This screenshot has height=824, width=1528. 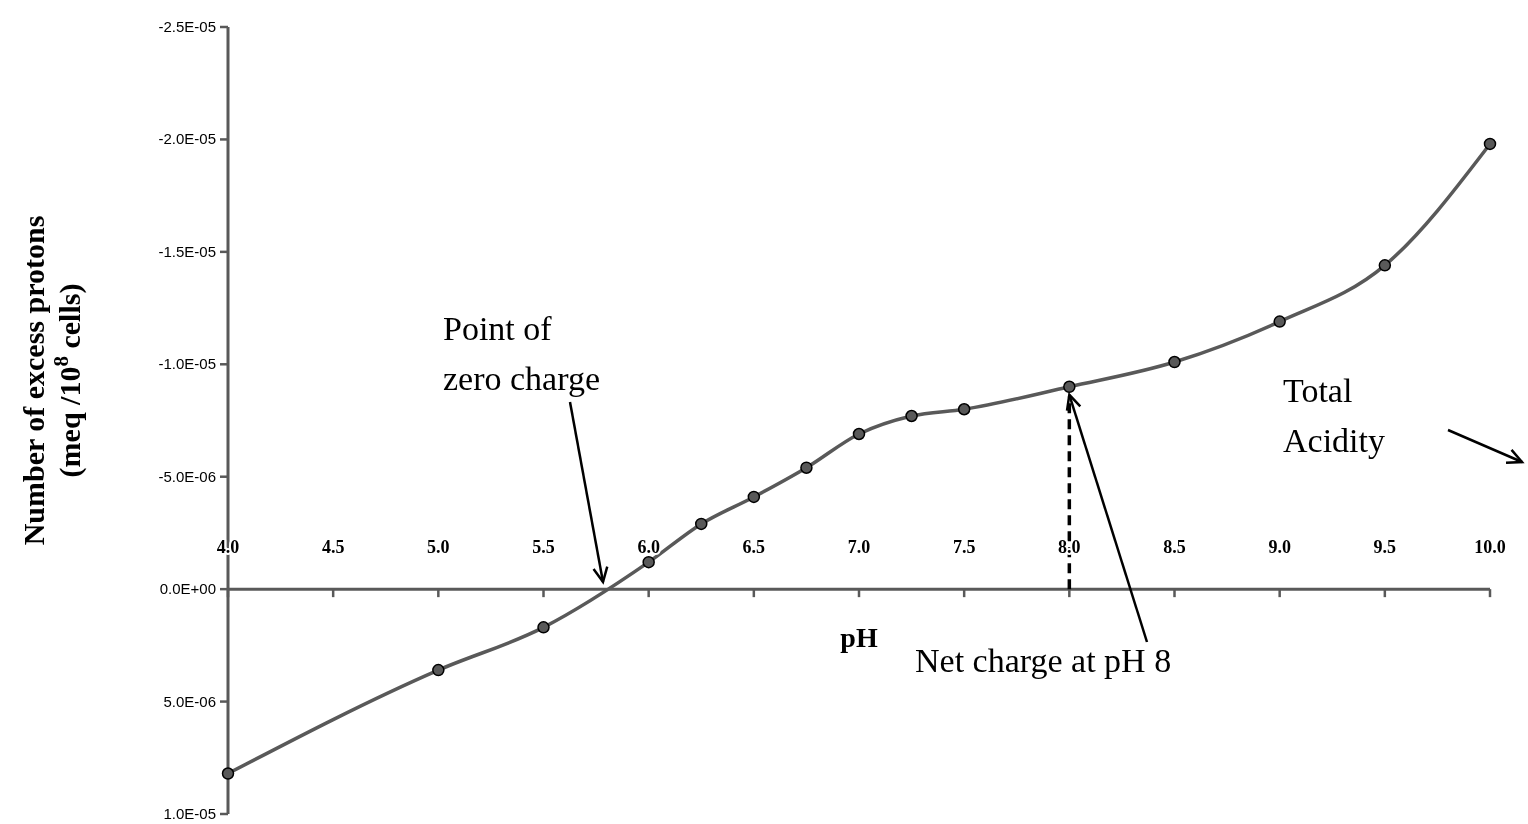 What do you see at coordinates (438, 547) in the screenshot?
I see `x-tick-label: 5.0` at bounding box center [438, 547].